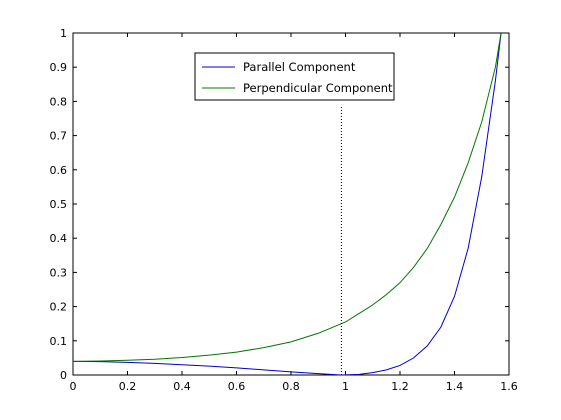 The height and width of the screenshot is (420, 561). Describe the element at coordinates (237, 386) in the screenshot. I see `x-tick-label: 0.6` at that location.